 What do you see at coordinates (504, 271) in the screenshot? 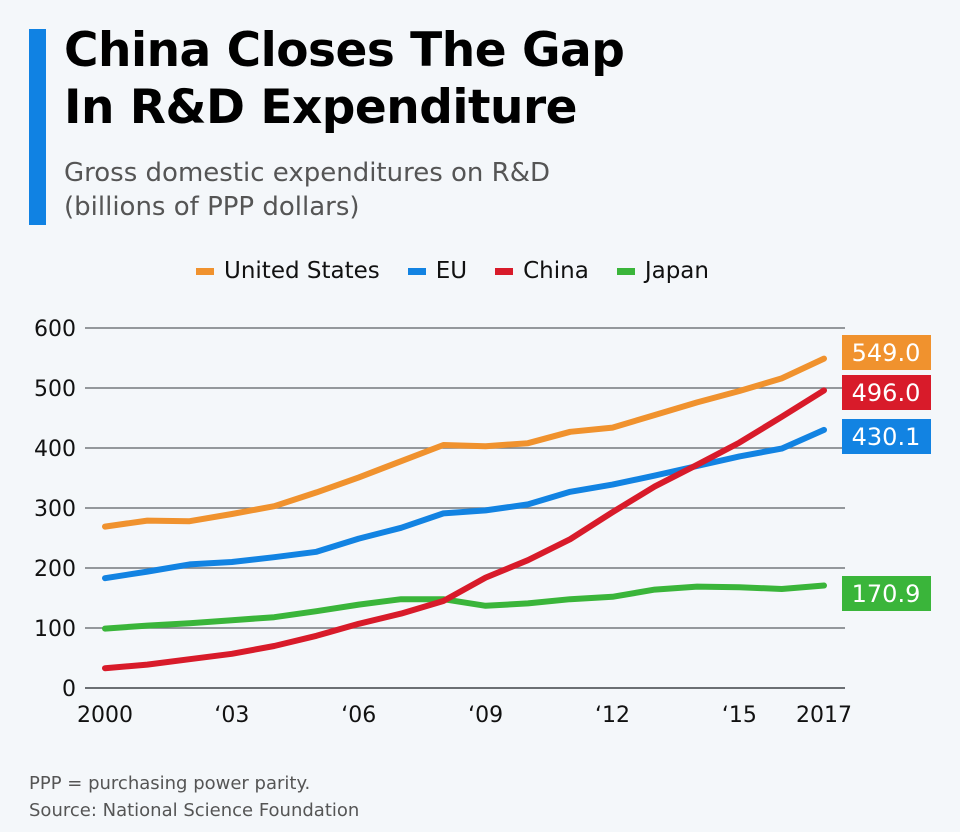
I see `legend-swatch-china` at bounding box center [504, 271].